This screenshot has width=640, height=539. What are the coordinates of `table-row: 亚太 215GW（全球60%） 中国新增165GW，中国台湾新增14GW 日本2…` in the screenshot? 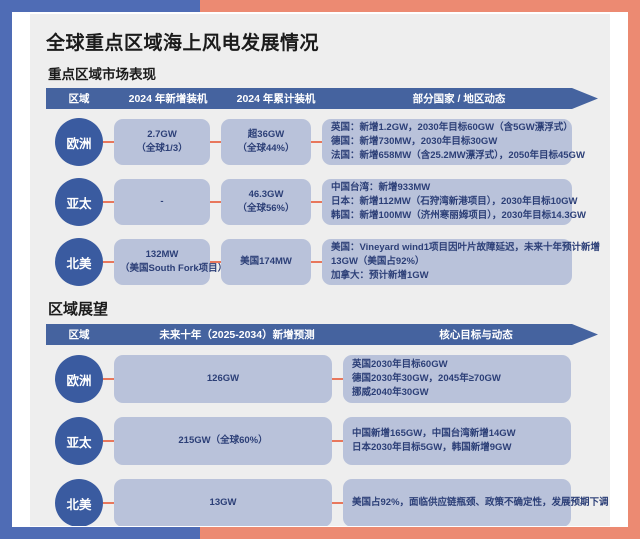 It's located at (322, 441).